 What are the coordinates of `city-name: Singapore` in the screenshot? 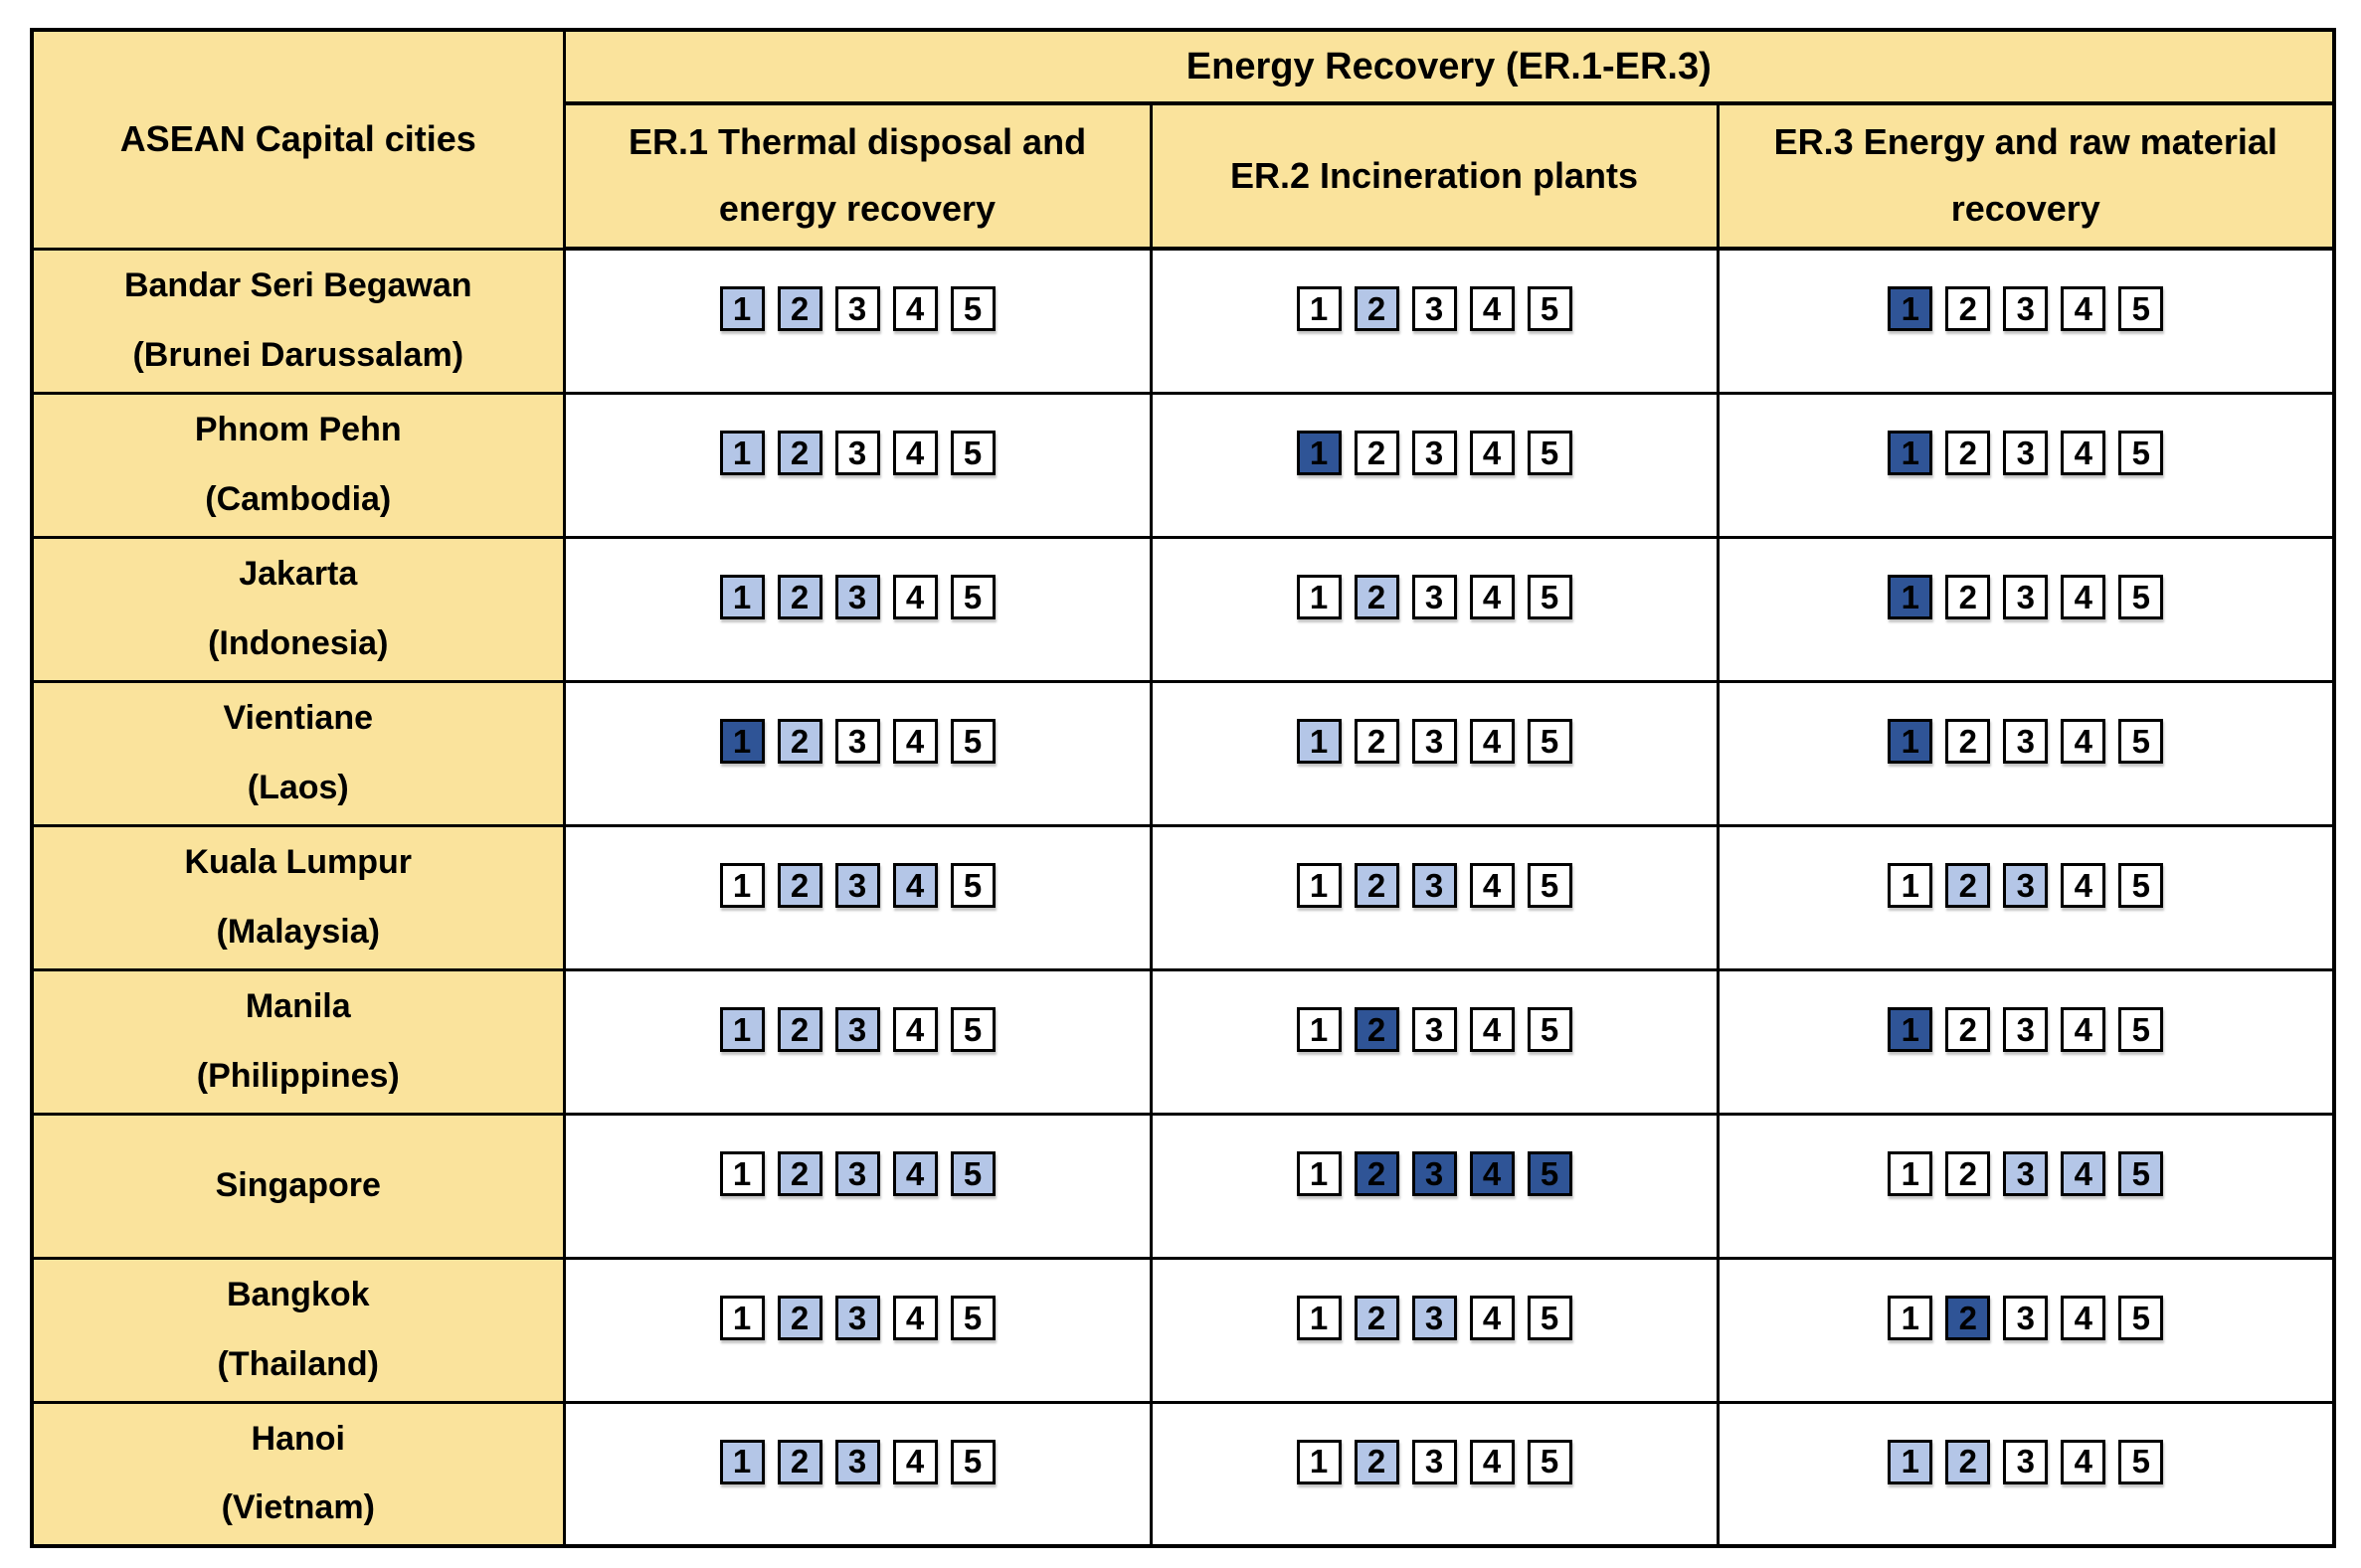 It's located at (298, 1185).